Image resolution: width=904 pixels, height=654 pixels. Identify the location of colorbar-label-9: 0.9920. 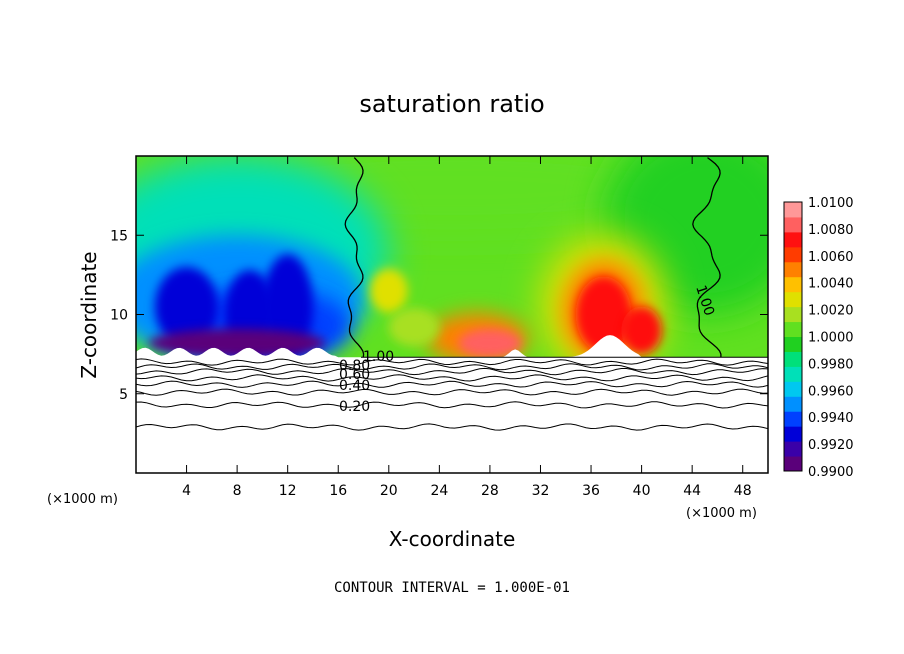
(831, 445).